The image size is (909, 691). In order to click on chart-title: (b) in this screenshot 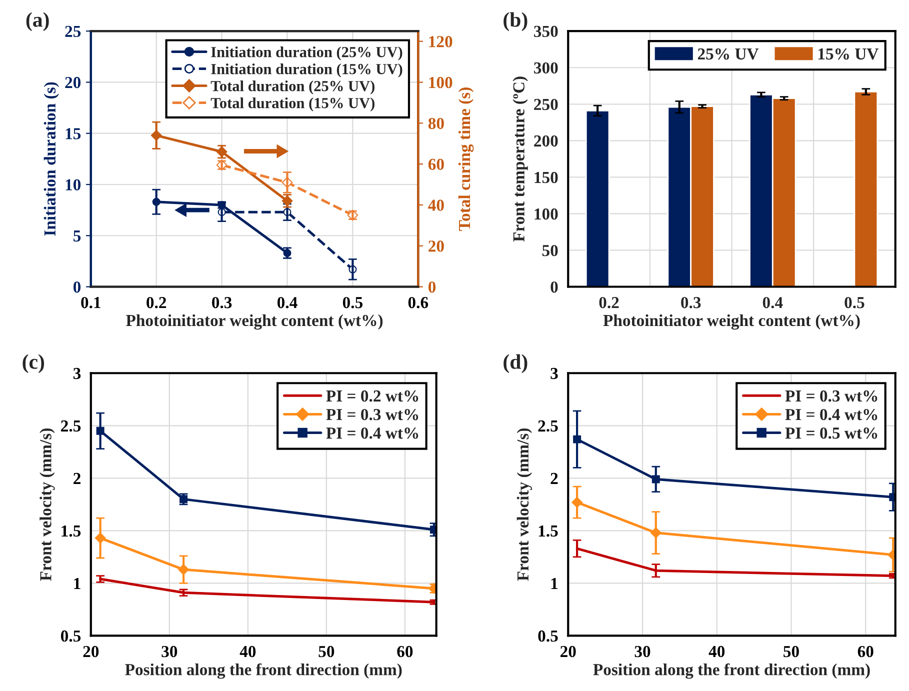, I will do `click(516, 22)`.